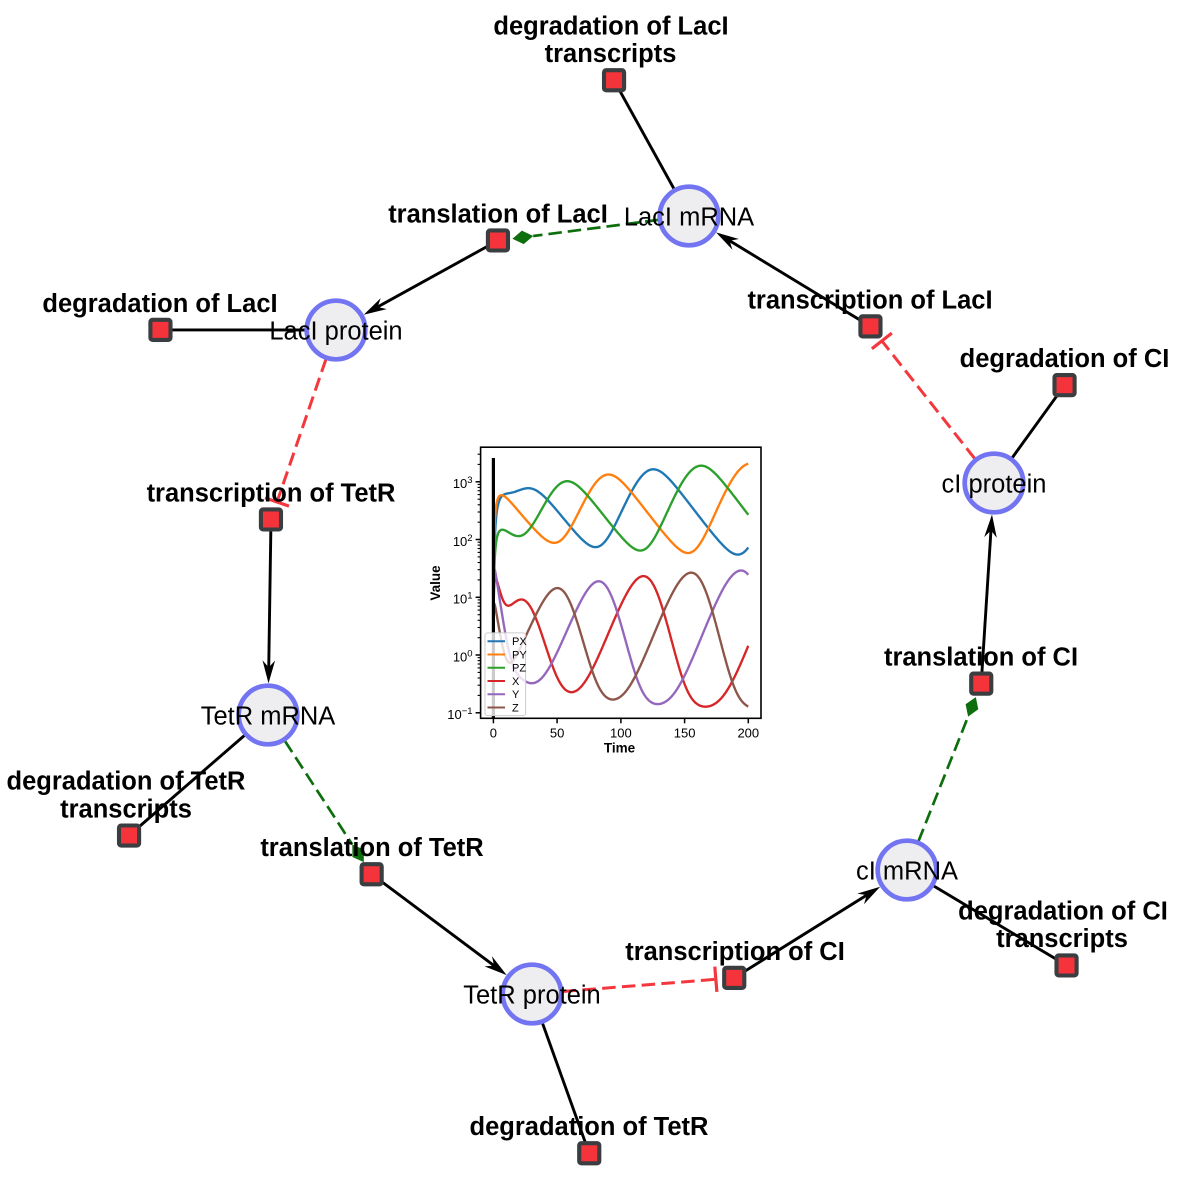  Describe the element at coordinates (748, 732) in the screenshot. I see `svg-text: 200` at that location.